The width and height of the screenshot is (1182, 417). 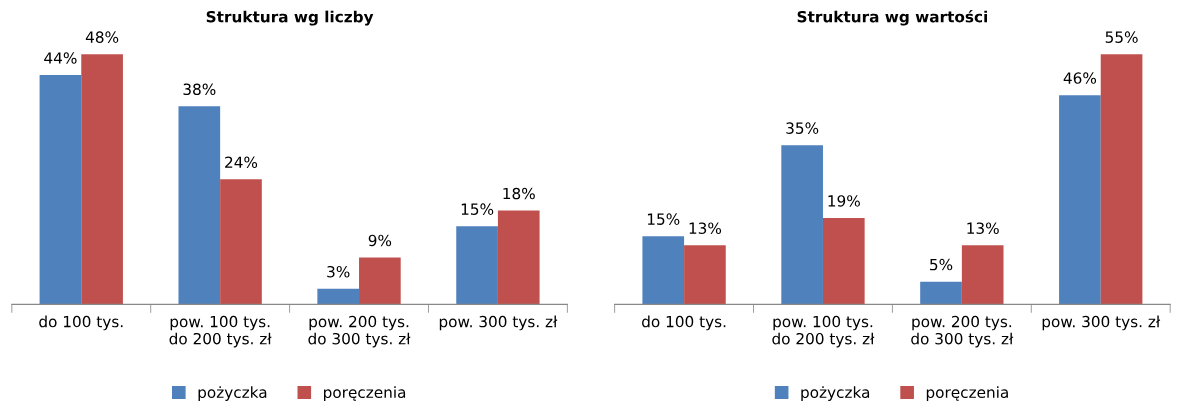 What do you see at coordinates (519, 193) in the screenshot?
I see `data-label: 18%` at bounding box center [519, 193].